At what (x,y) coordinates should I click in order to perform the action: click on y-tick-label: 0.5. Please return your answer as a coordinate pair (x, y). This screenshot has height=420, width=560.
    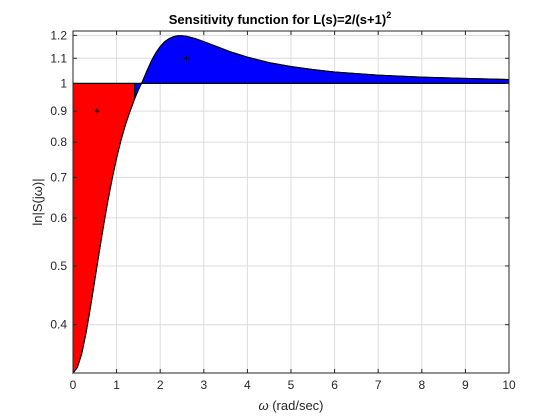
    Looking at the image, I should click on (58, 266).